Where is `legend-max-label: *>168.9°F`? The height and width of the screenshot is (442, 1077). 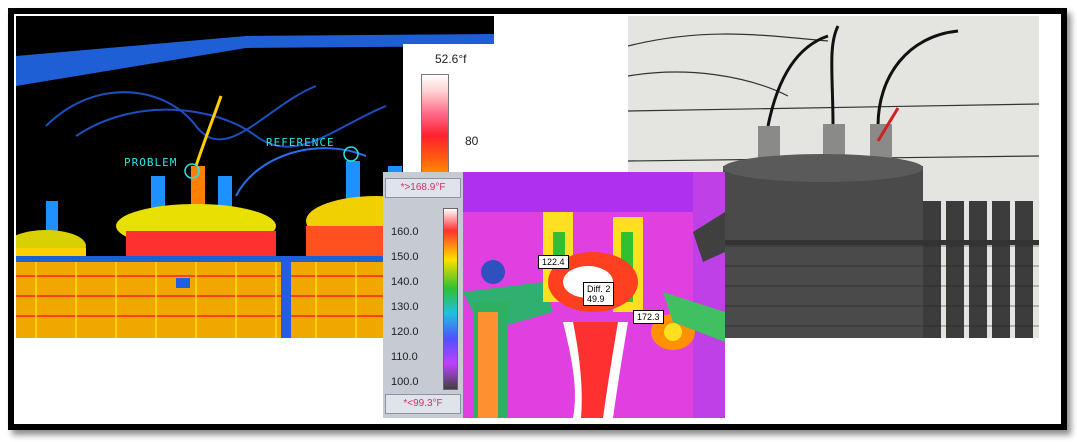 legend-max-label: *>168.9°F is located at coordinates (423, 188).